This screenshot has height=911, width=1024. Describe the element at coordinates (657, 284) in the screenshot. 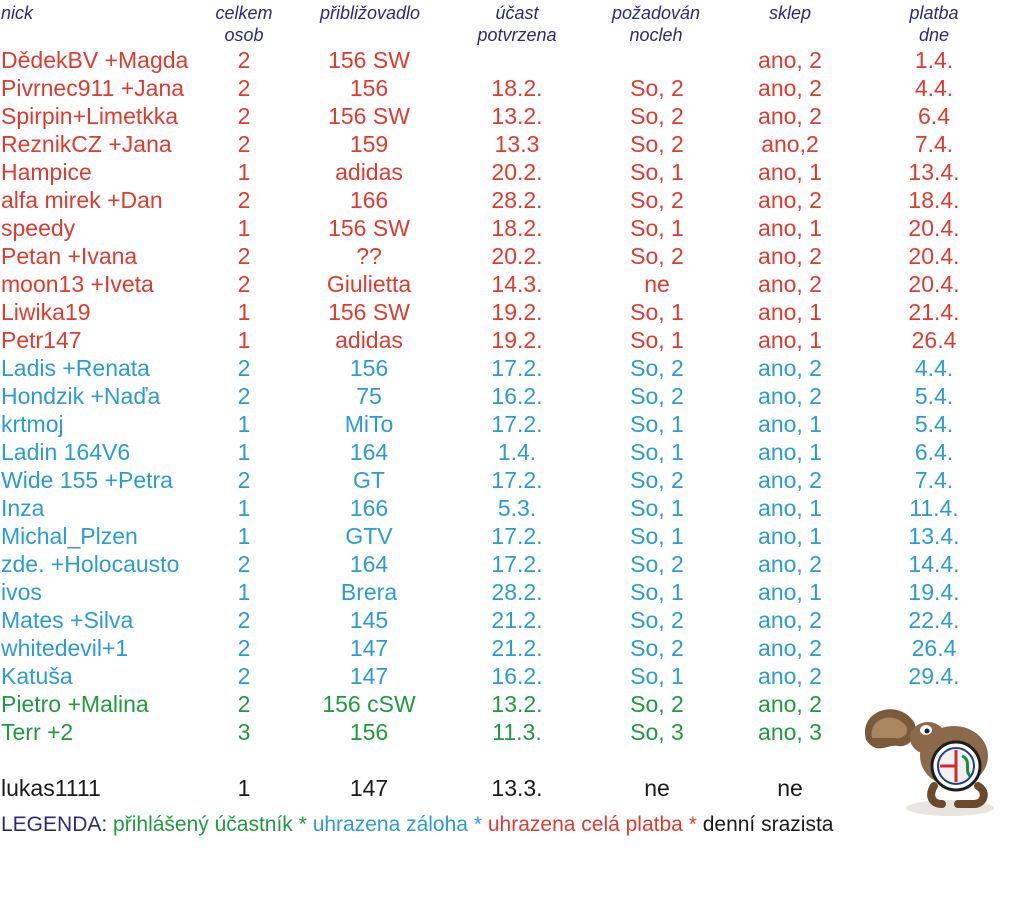

I see `cell-nocleh: ne` at that location.